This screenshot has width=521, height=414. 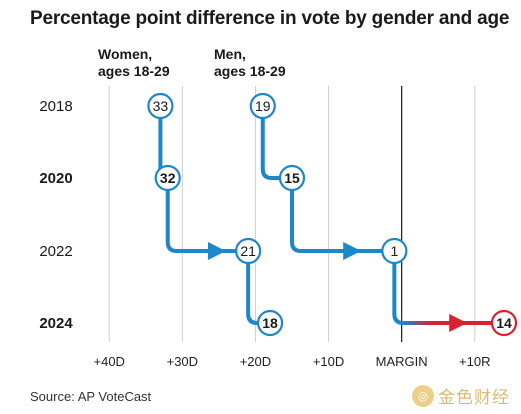 I want to click on data-point: 1, so click(x=394, y=251).